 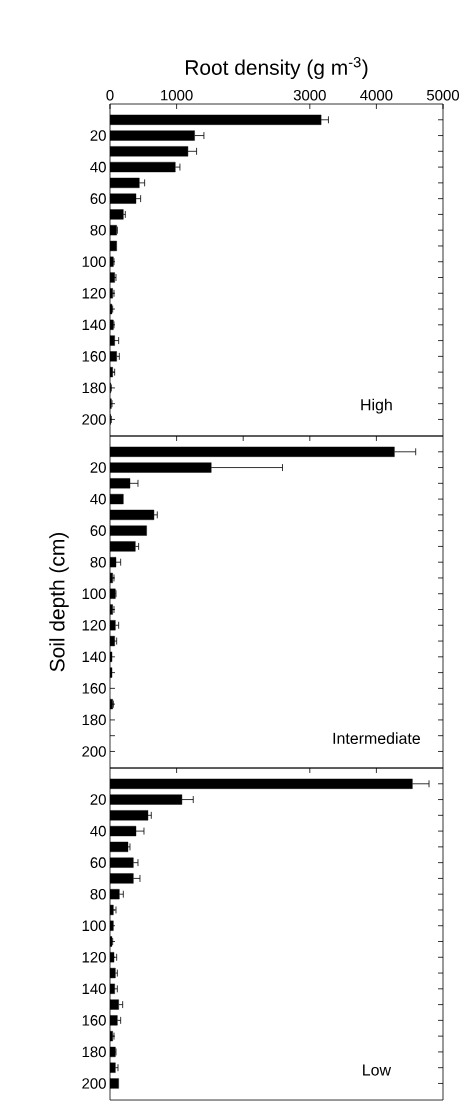 I want to click on x-tick-label: 3000, so click(x=309, y=95).